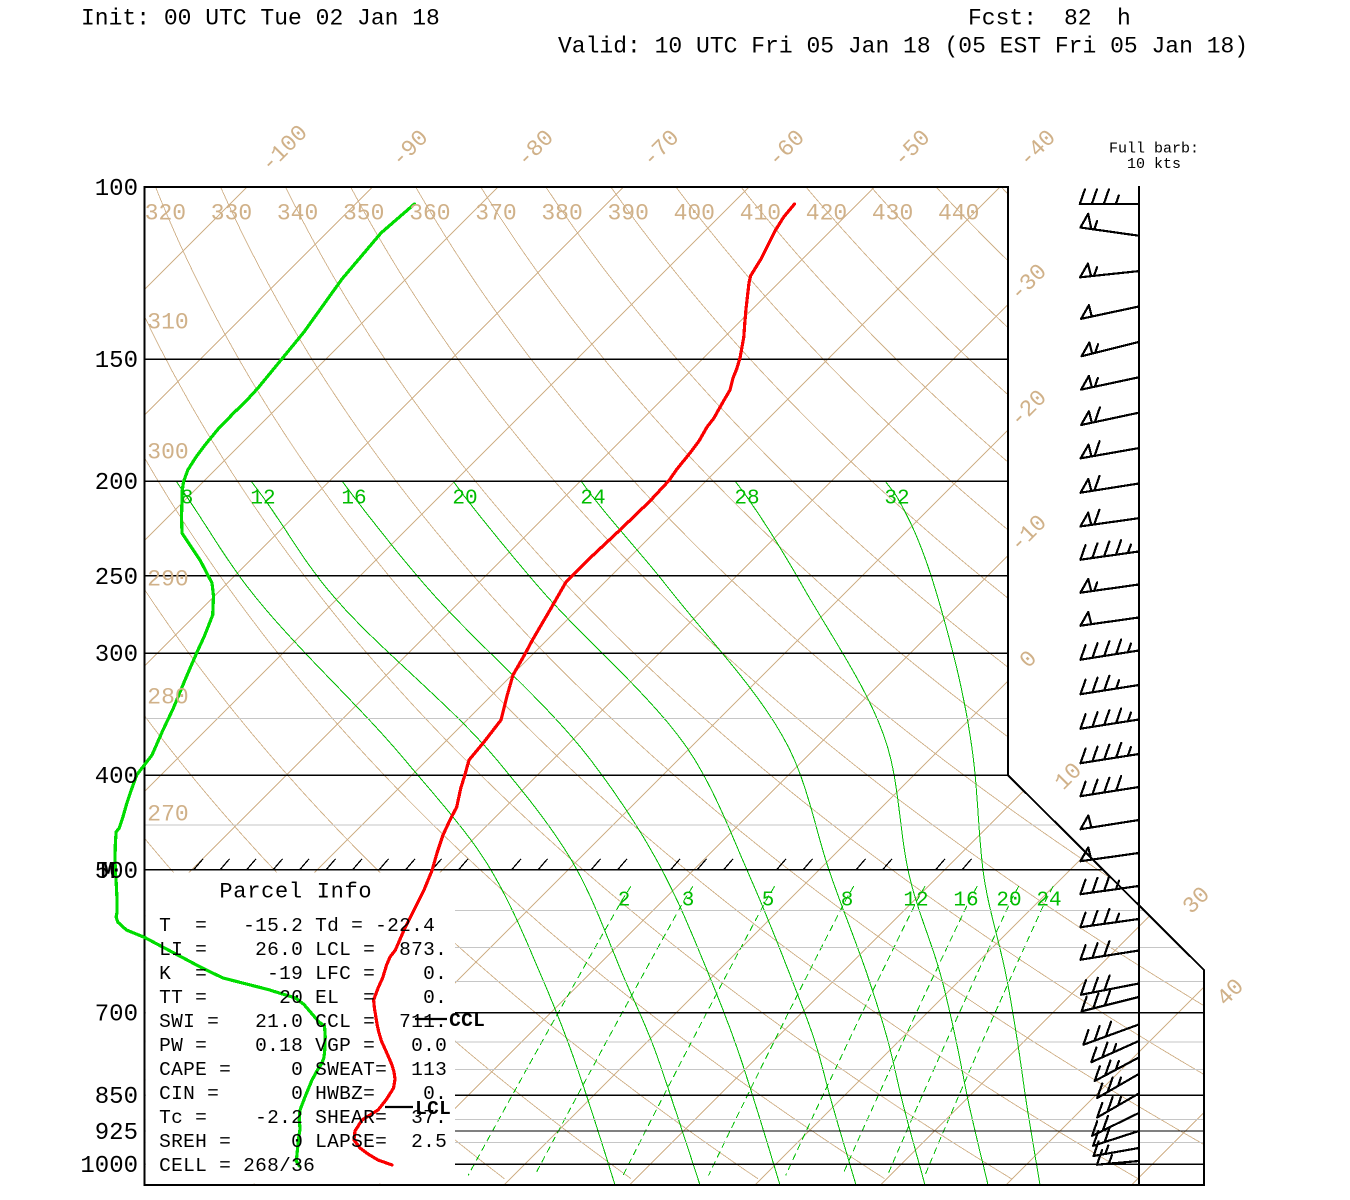  Describe the element at coordinates (167, 580) in the screenshot. I see `svg-text: 290` at that location.